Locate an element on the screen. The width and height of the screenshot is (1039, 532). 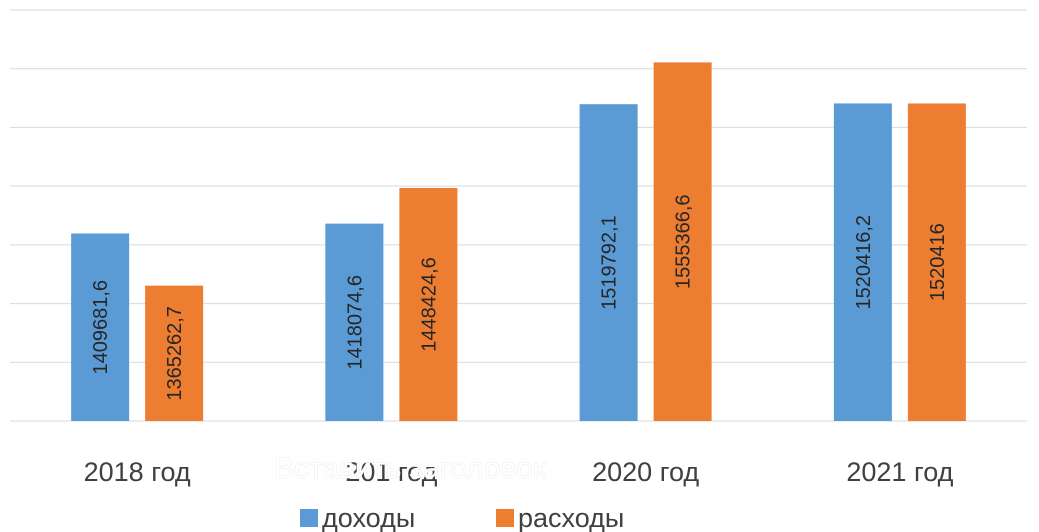
data-label: 1418074,6 is located at coordinates (355, 322).